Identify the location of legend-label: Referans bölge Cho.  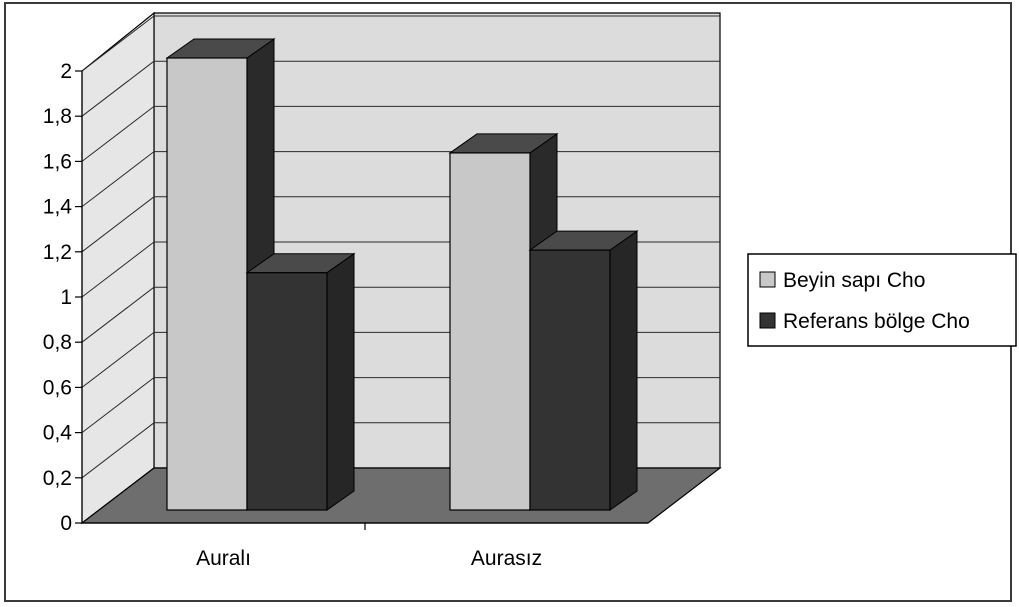
(876, 321).